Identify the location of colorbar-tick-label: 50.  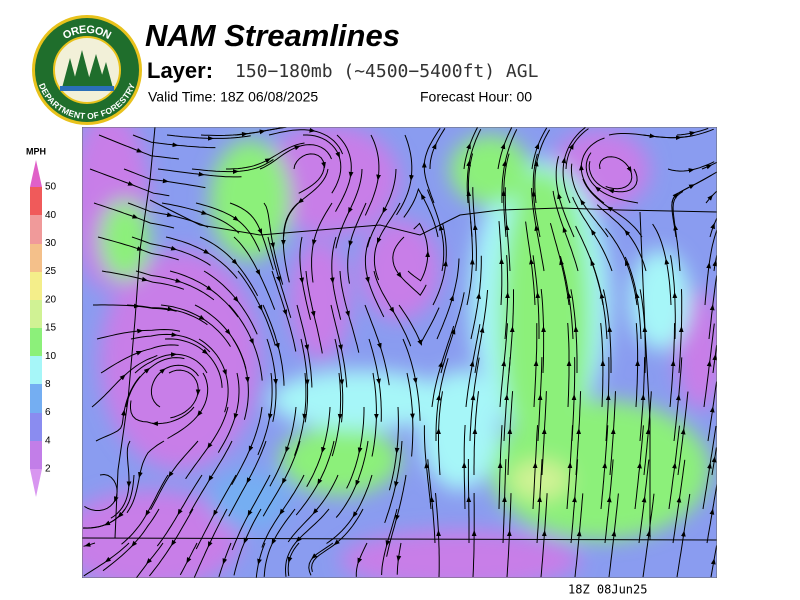
(51, 187).